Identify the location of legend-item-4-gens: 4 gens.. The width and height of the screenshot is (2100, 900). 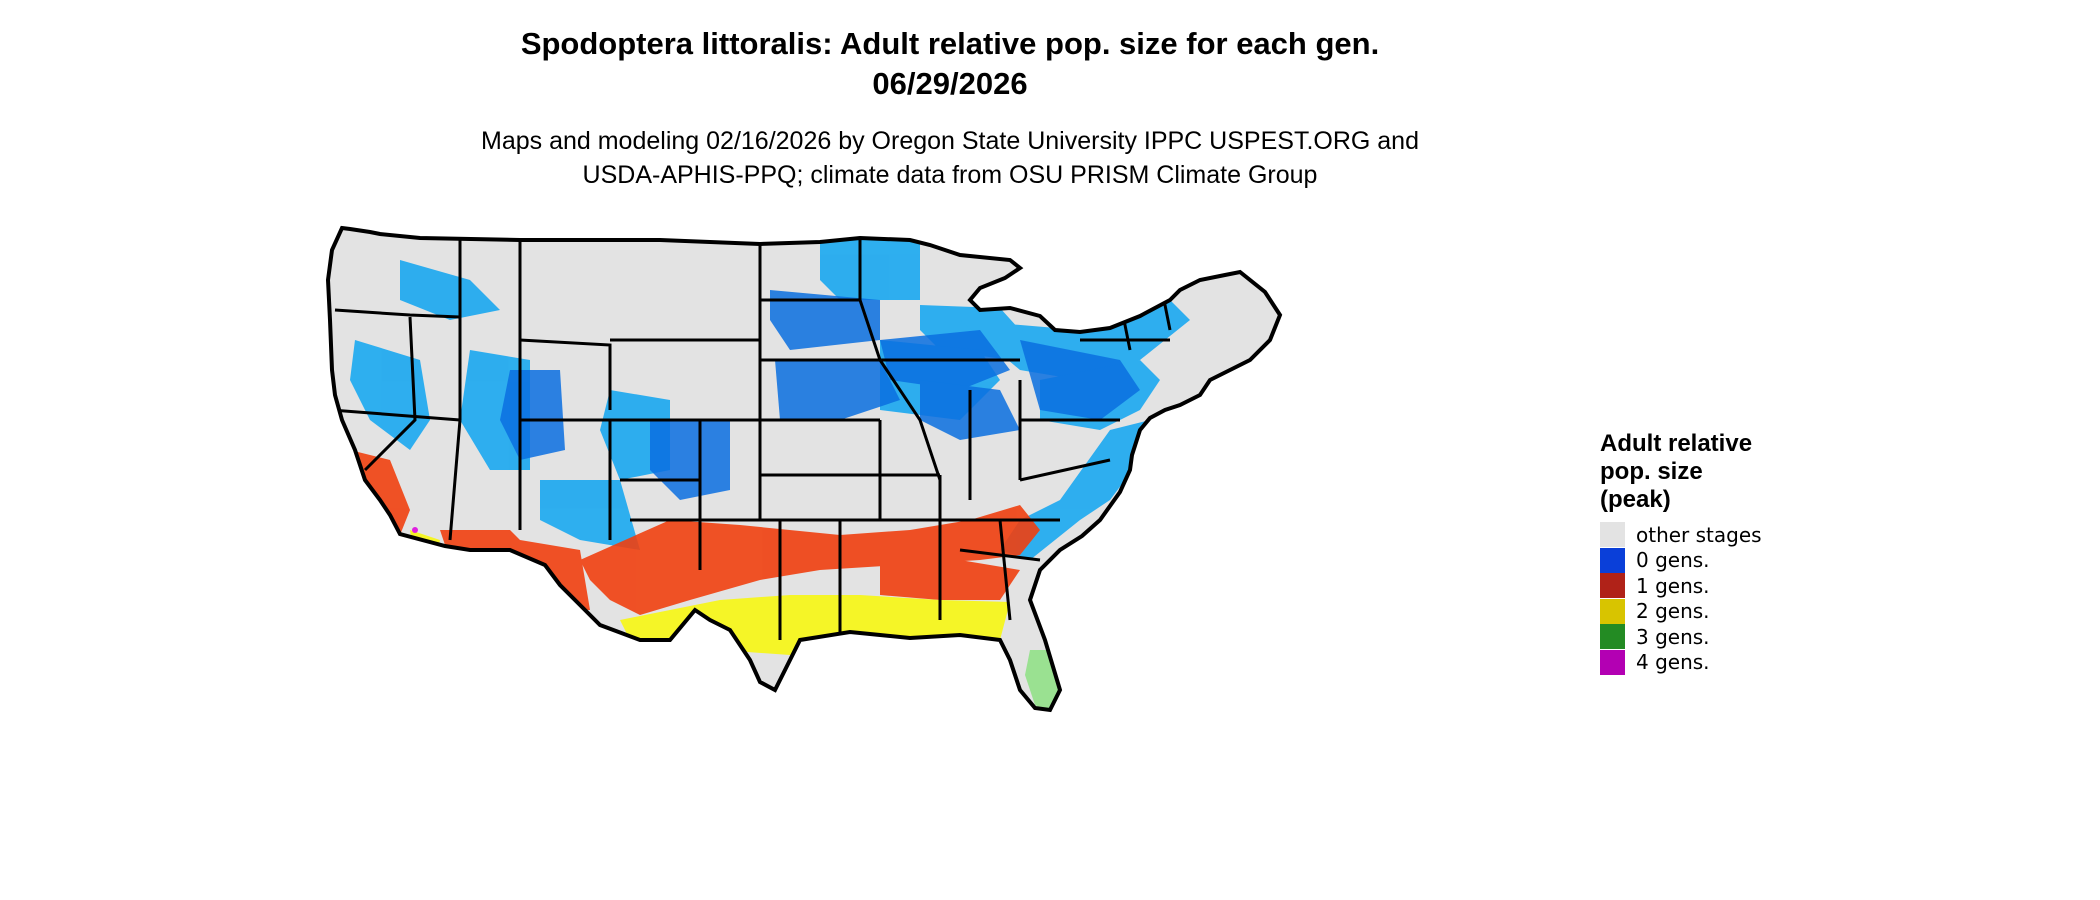
(1681, 662).